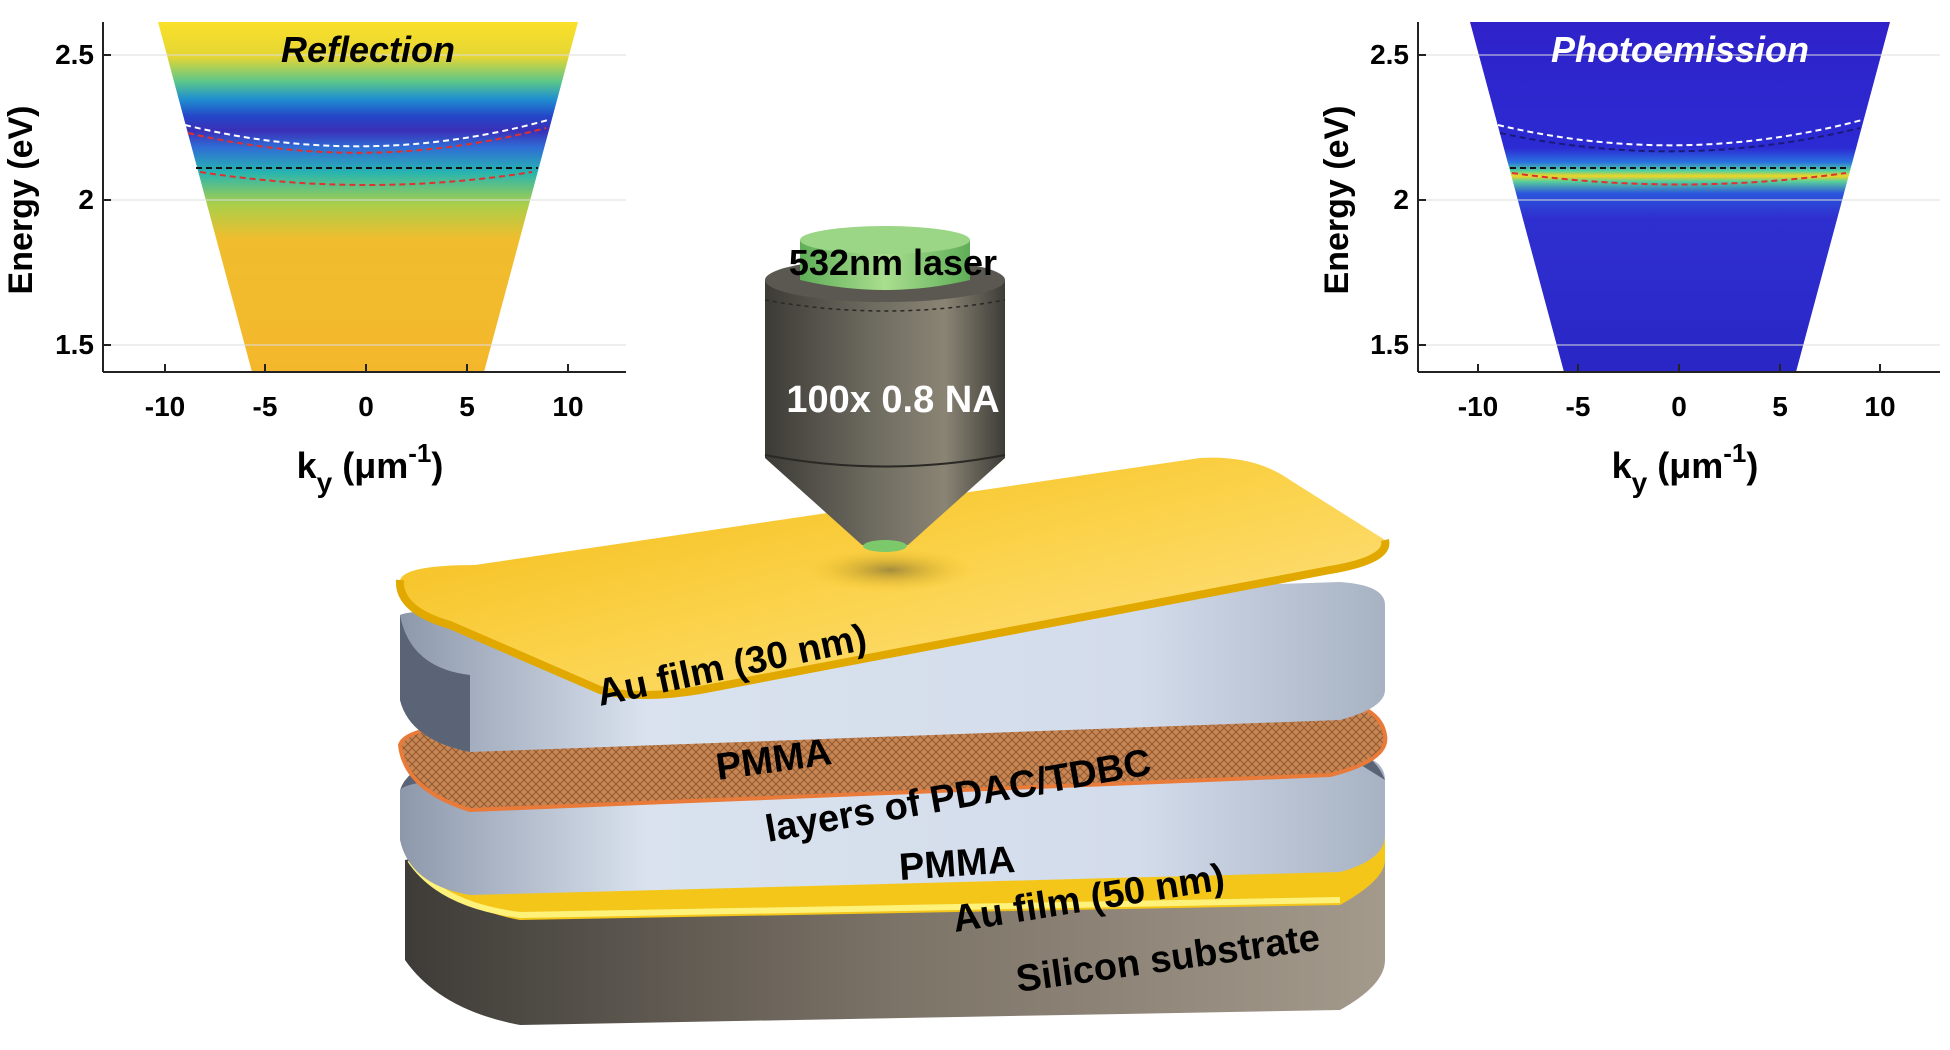 Image resolution: width=1950 pixels, height=1050 pixels. What do you see at coordinates (1680, 49) in the screenshot?
I see `photoemission-title: Photoemission` at bounding box center [1680, 49].